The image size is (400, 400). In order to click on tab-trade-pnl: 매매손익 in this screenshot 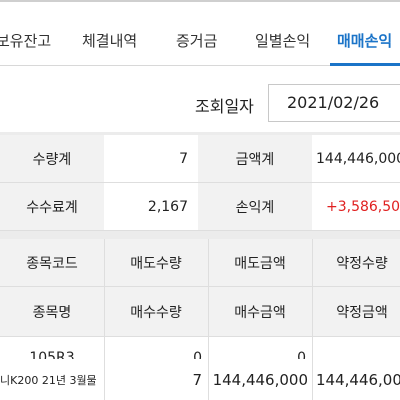, I will do `click(365, 41)`.